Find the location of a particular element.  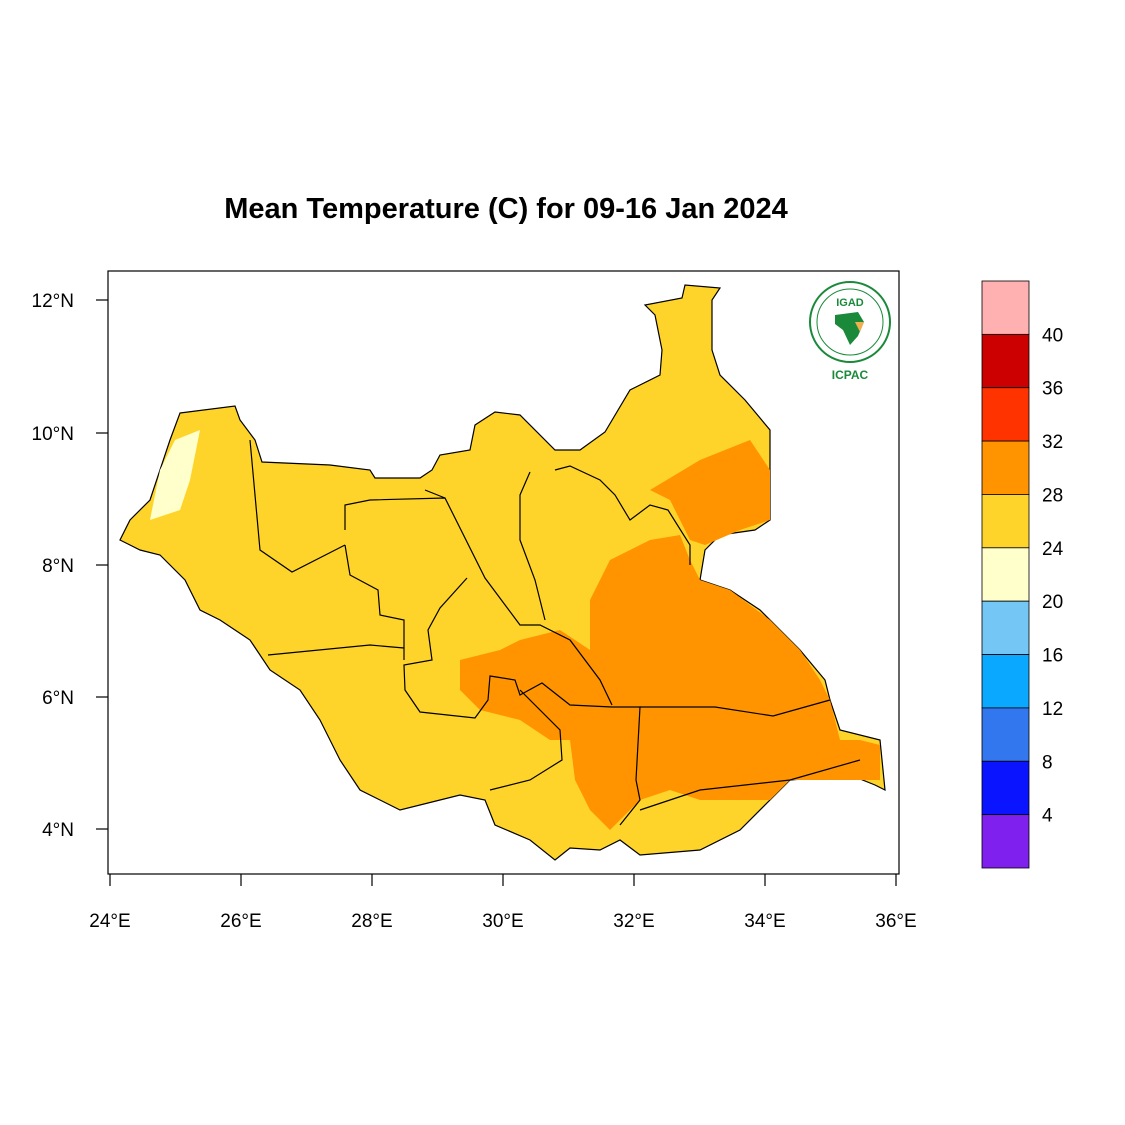

lon-tick: 24°E is located at coordinates (109, 921).